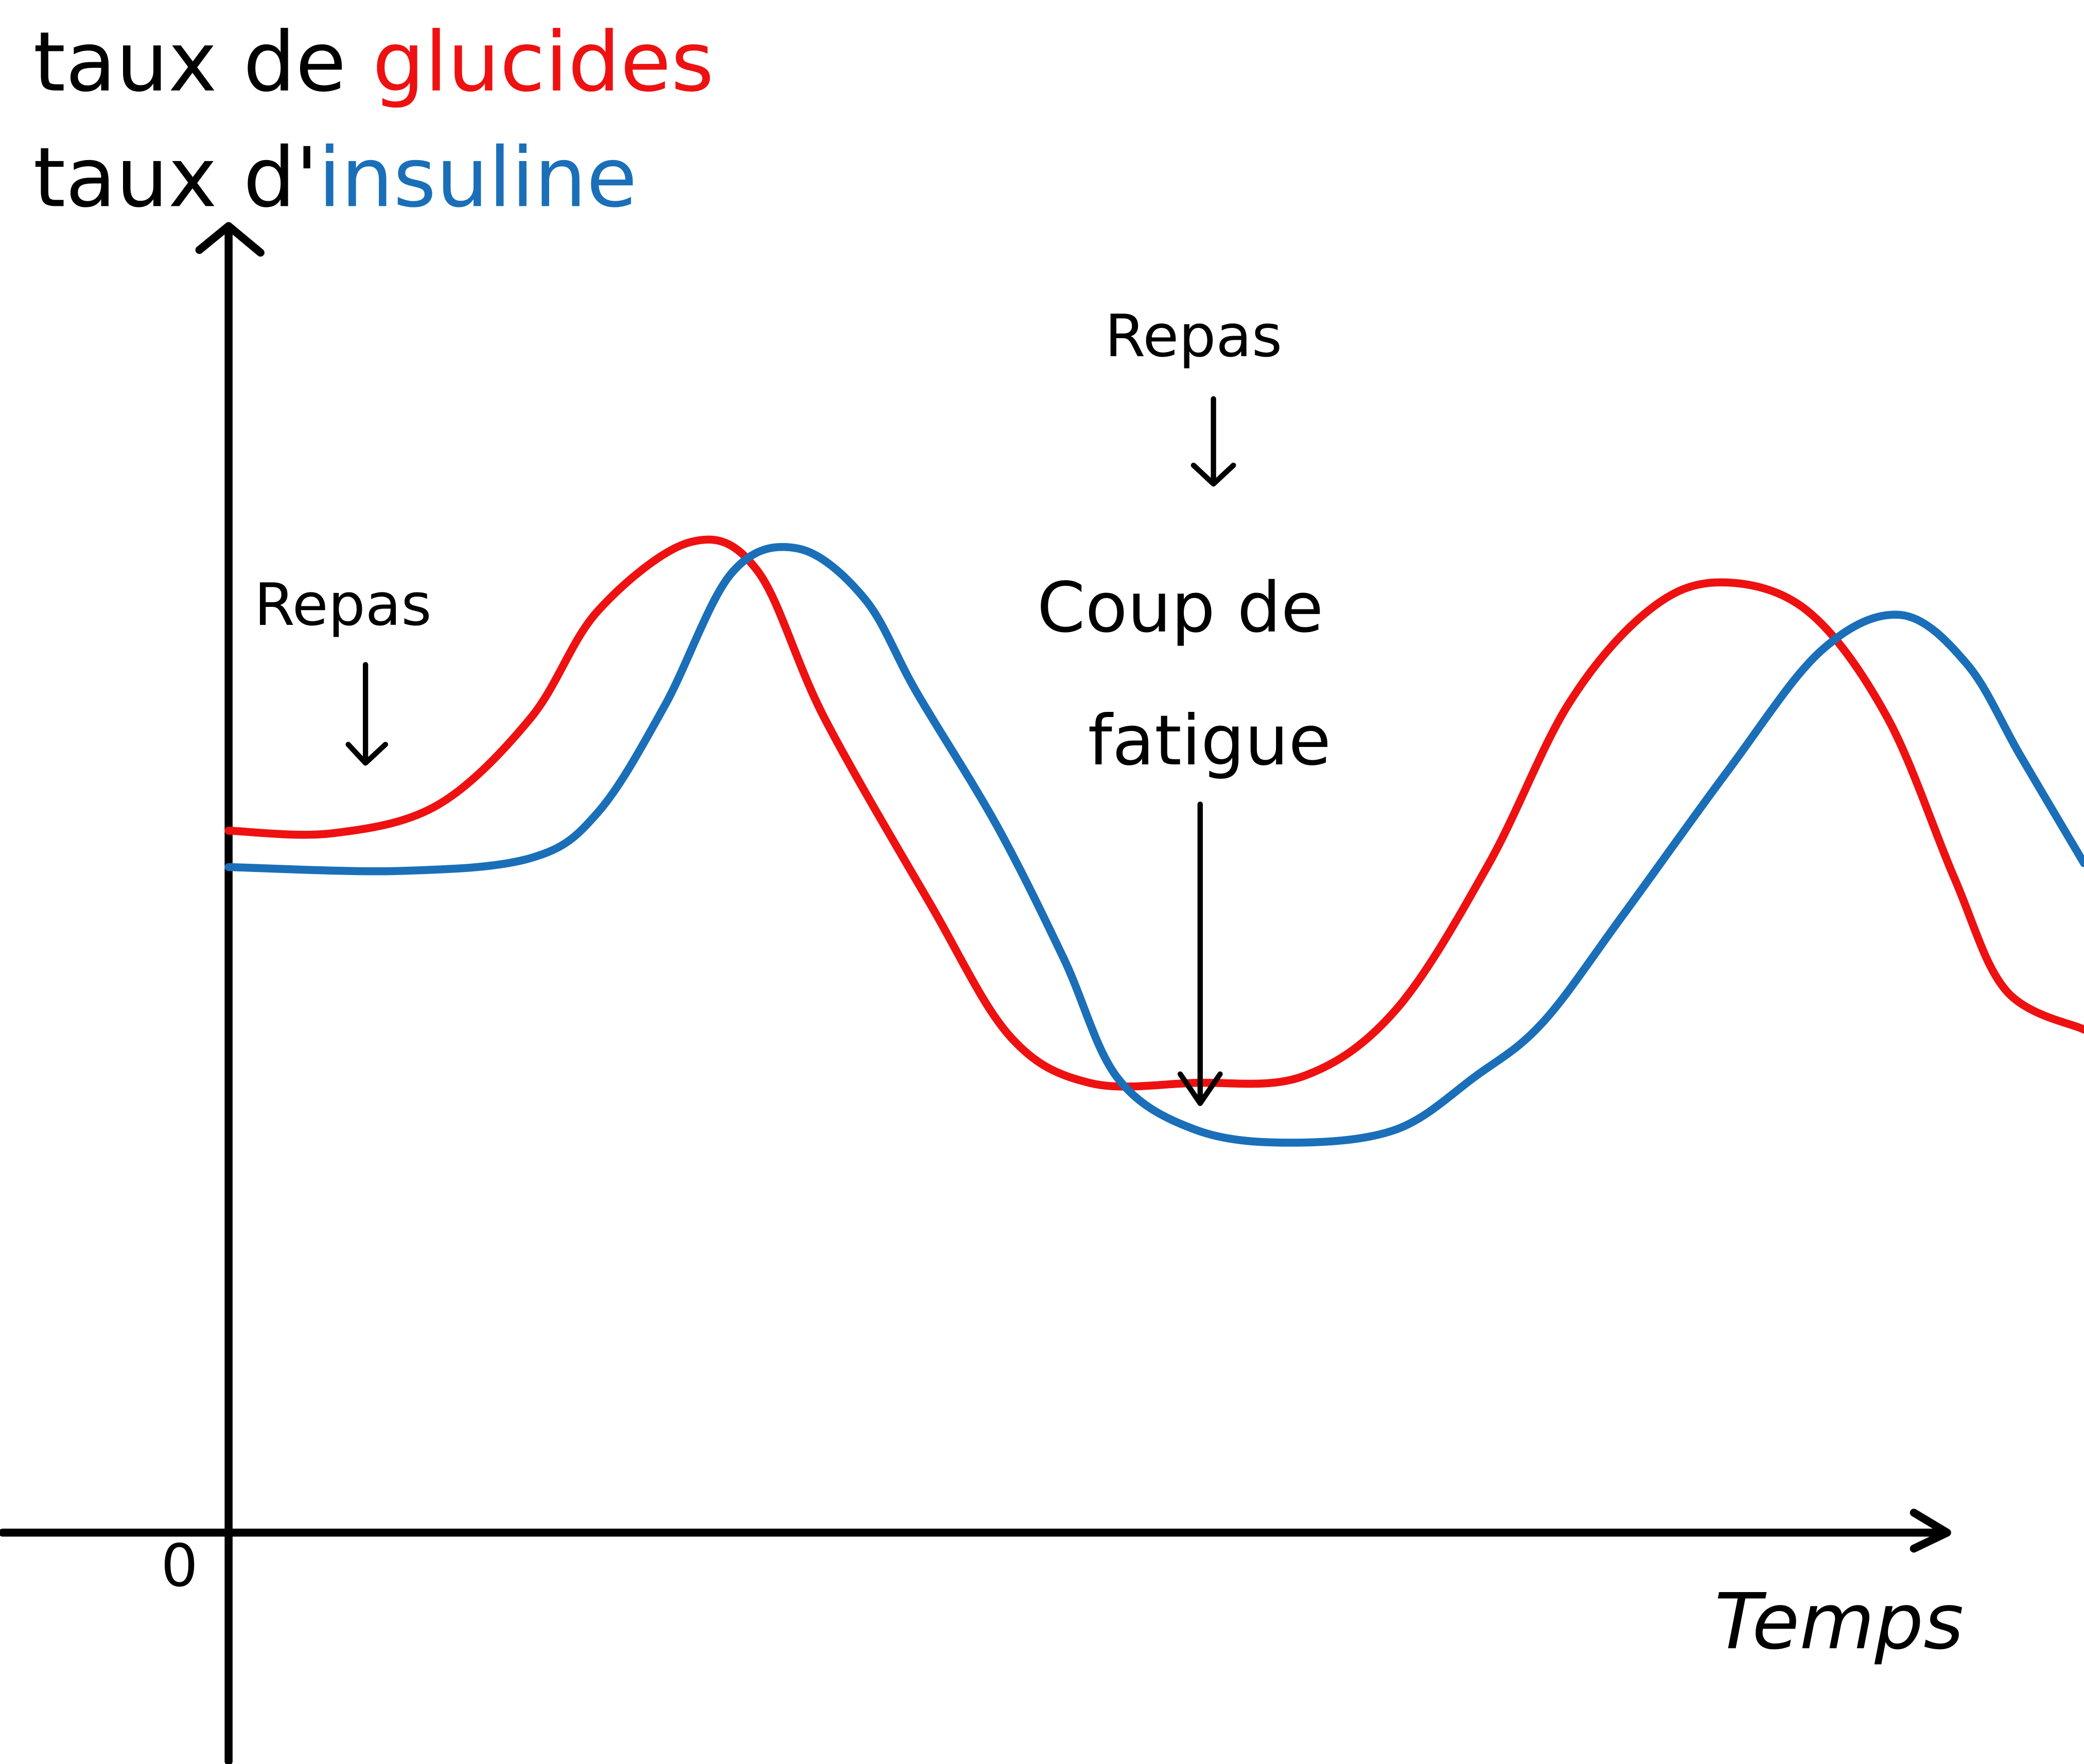  What do you see at coordinates (230, 993) in the screenshot?
I see `y-axis` at bounding box center [230, 993].